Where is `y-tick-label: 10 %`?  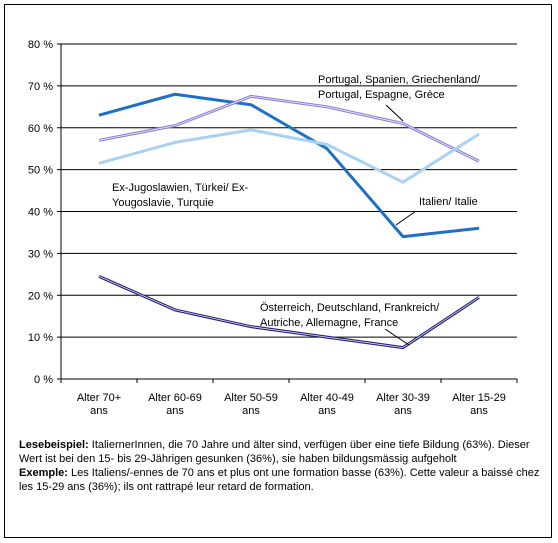
y-tick-label: 10 % is located at coordinates (40, 338).